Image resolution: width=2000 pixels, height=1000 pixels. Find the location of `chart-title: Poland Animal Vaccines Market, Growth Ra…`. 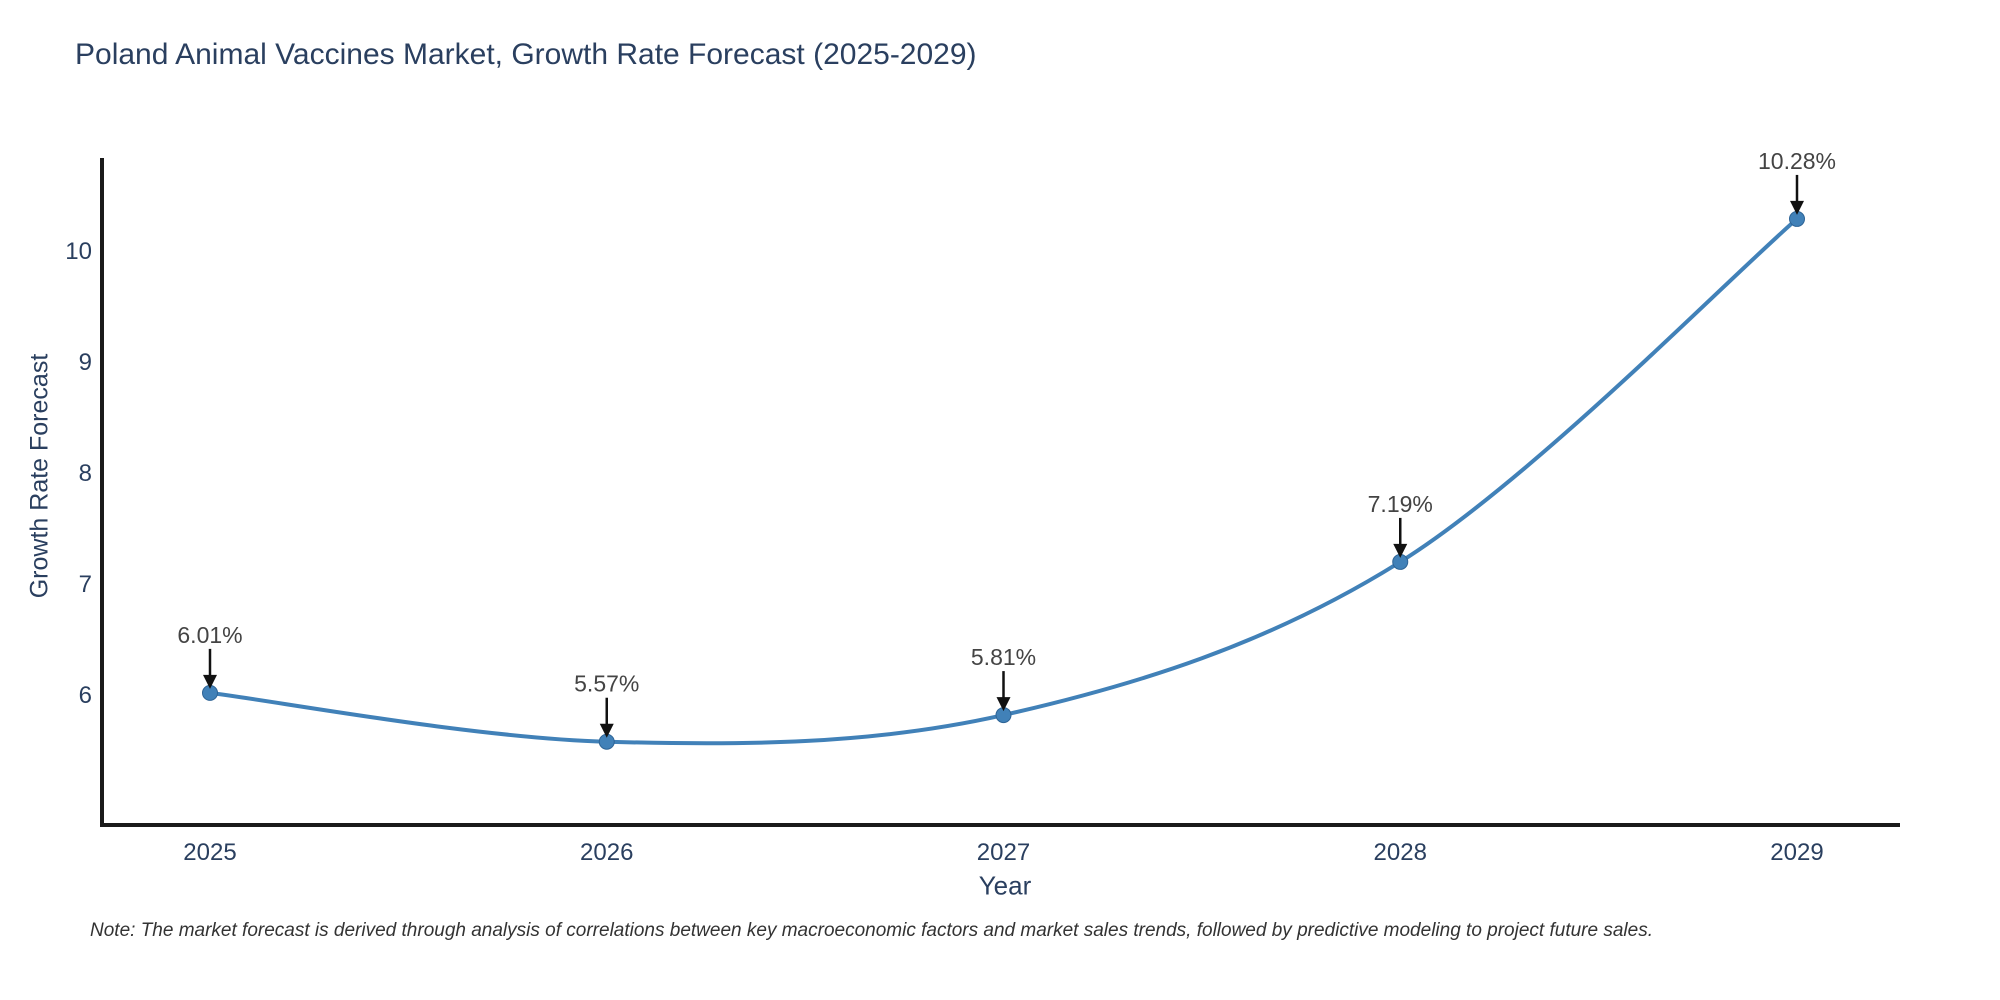

chart-title: Poland Animal Vaccines Market, Growth Ra… is located at coordinates (526, 54).